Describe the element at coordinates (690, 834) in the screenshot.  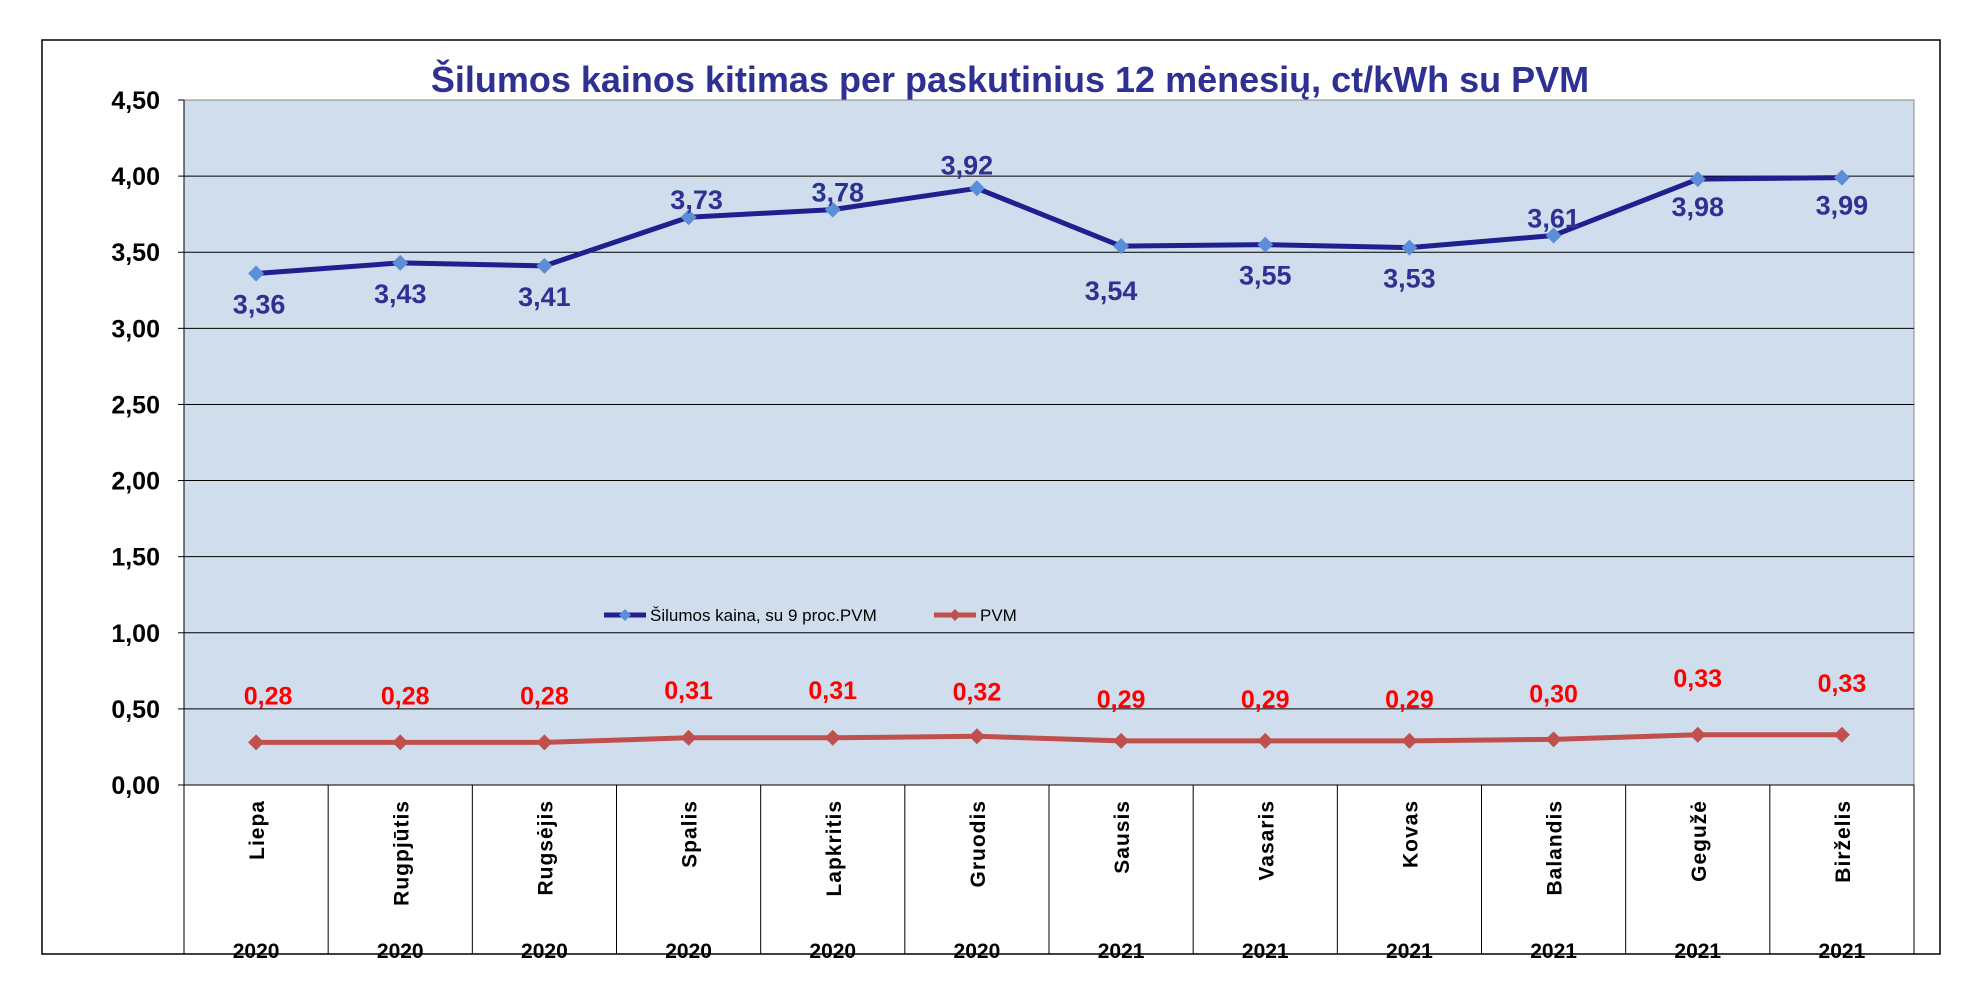
I see `x-tick-label: Spalis` at that location.